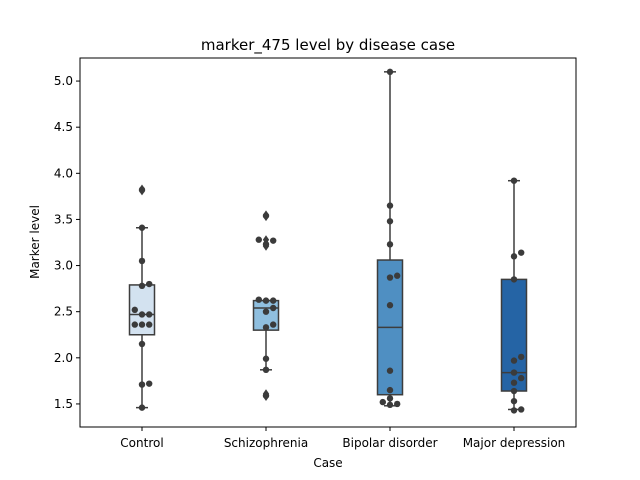 The image size is (640, 480). Describe the element at coordinates (514, 443) in the screenshot. I see `x-tick-label: Major depression` at that location.